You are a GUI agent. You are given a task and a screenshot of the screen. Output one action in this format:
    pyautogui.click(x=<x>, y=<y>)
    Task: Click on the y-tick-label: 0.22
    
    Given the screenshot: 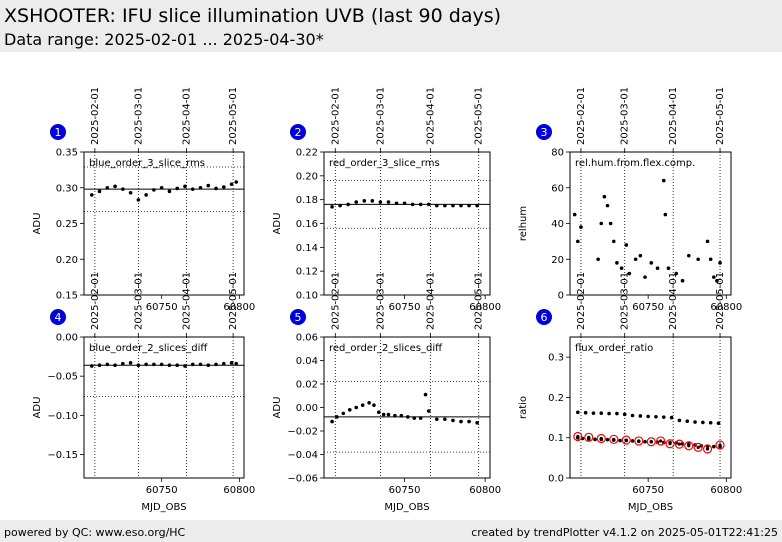 What is the action you would take?
    pyautogui.click(x=307, y=153)
    